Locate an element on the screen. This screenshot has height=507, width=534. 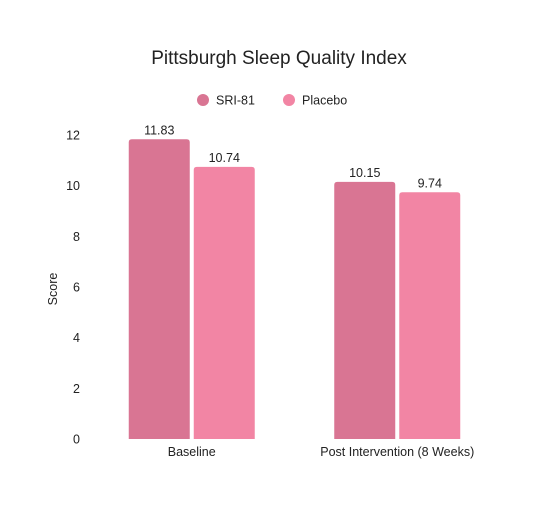
bar-placebo-baseline is located at coordinates (224, 303).